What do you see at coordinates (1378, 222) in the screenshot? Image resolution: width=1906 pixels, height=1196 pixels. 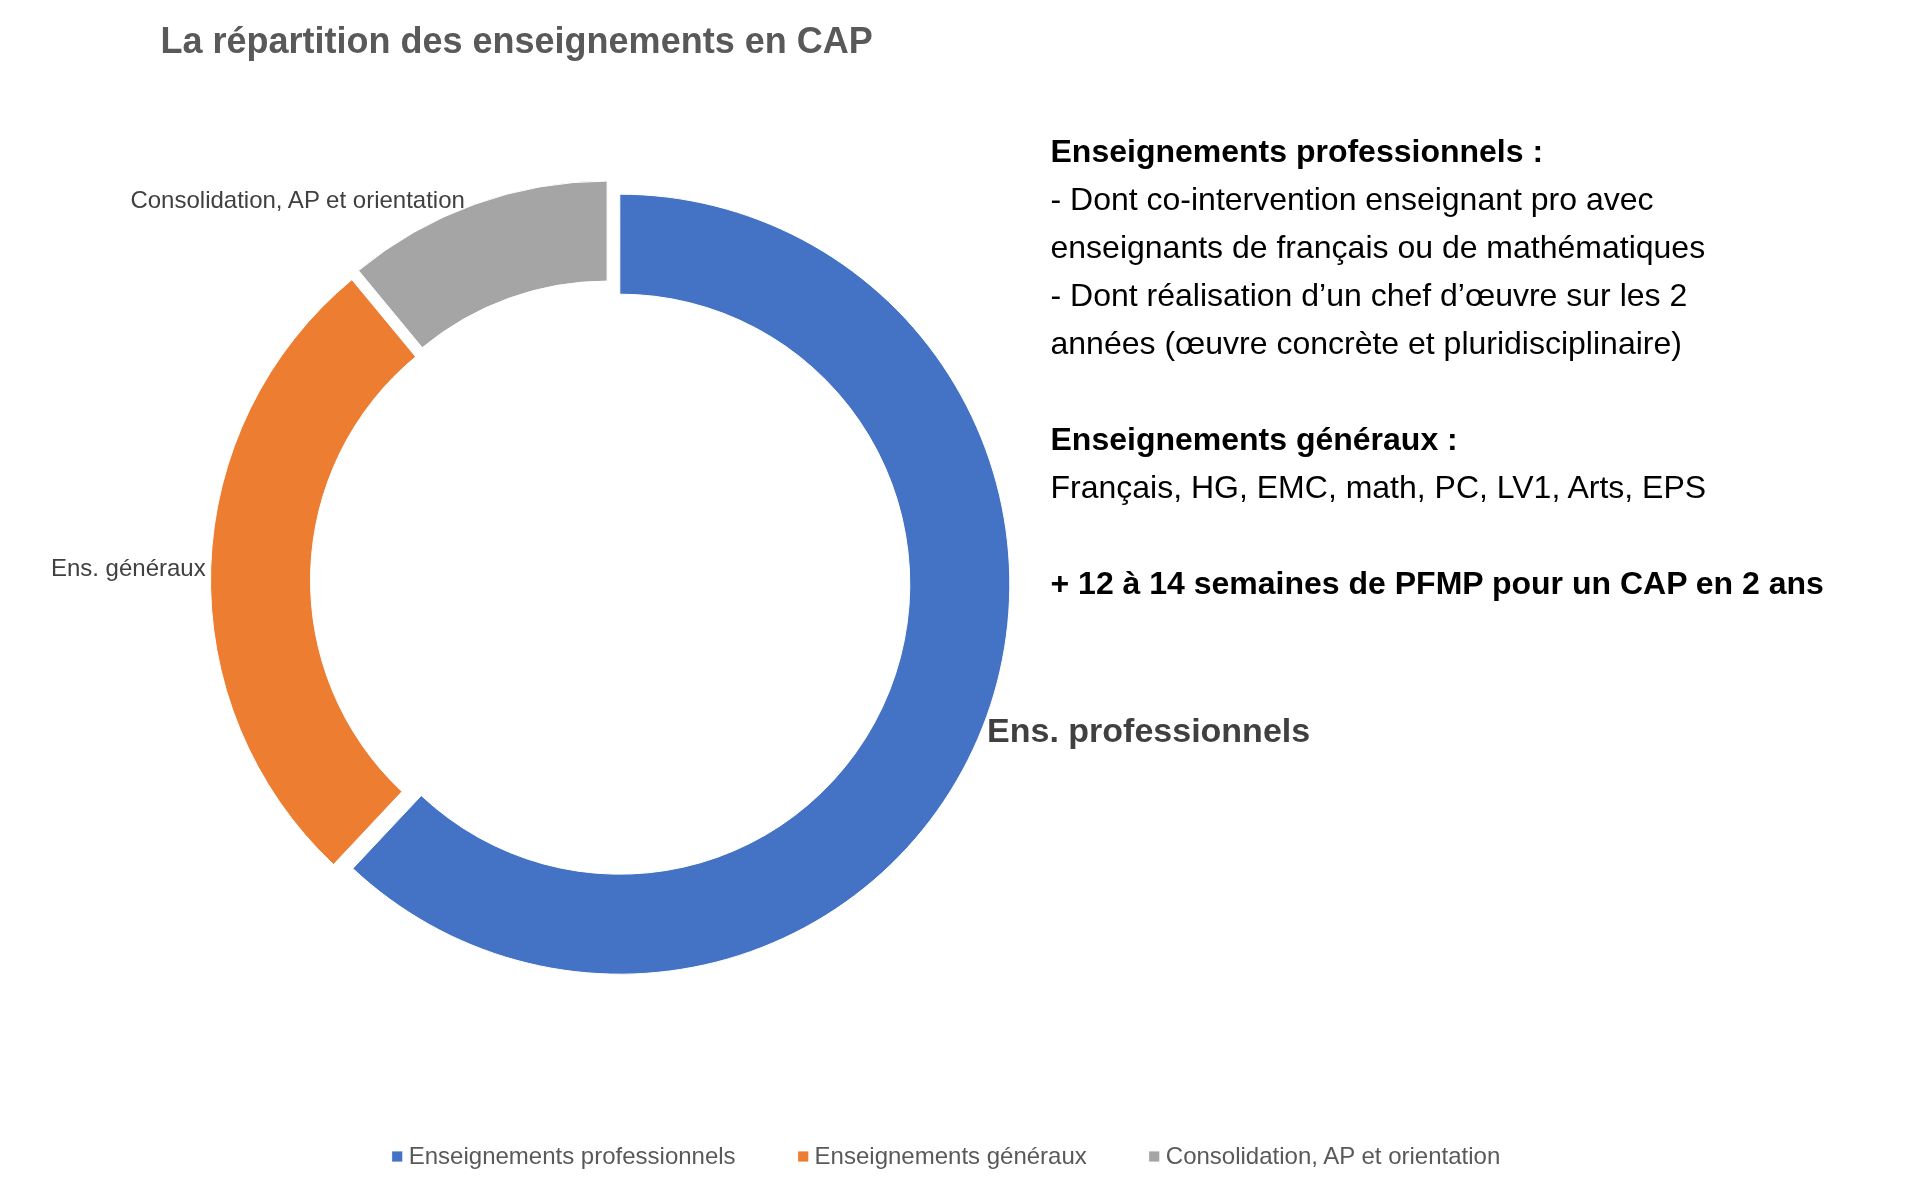 I see `text: - Dont co-intervention enseignant pro avec enseignants de français ou de mathématiques` at bounding box center [1378, 222].